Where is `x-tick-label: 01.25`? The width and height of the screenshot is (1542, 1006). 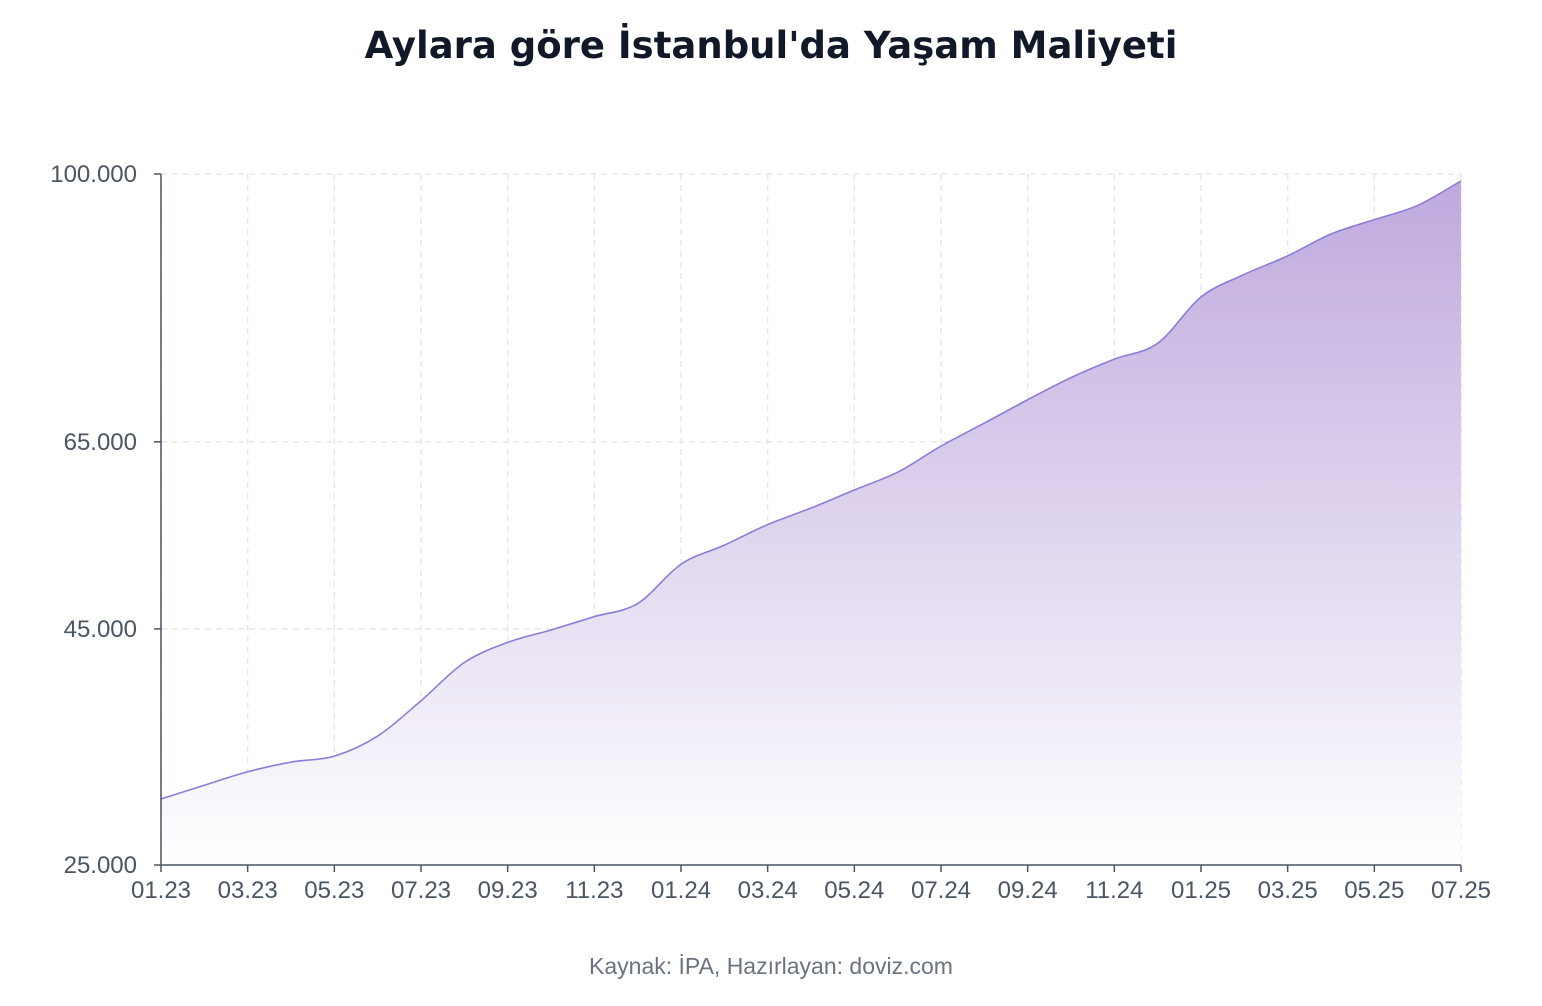
x-tick-label: 01.25 is located at coordinates (1201, 890).